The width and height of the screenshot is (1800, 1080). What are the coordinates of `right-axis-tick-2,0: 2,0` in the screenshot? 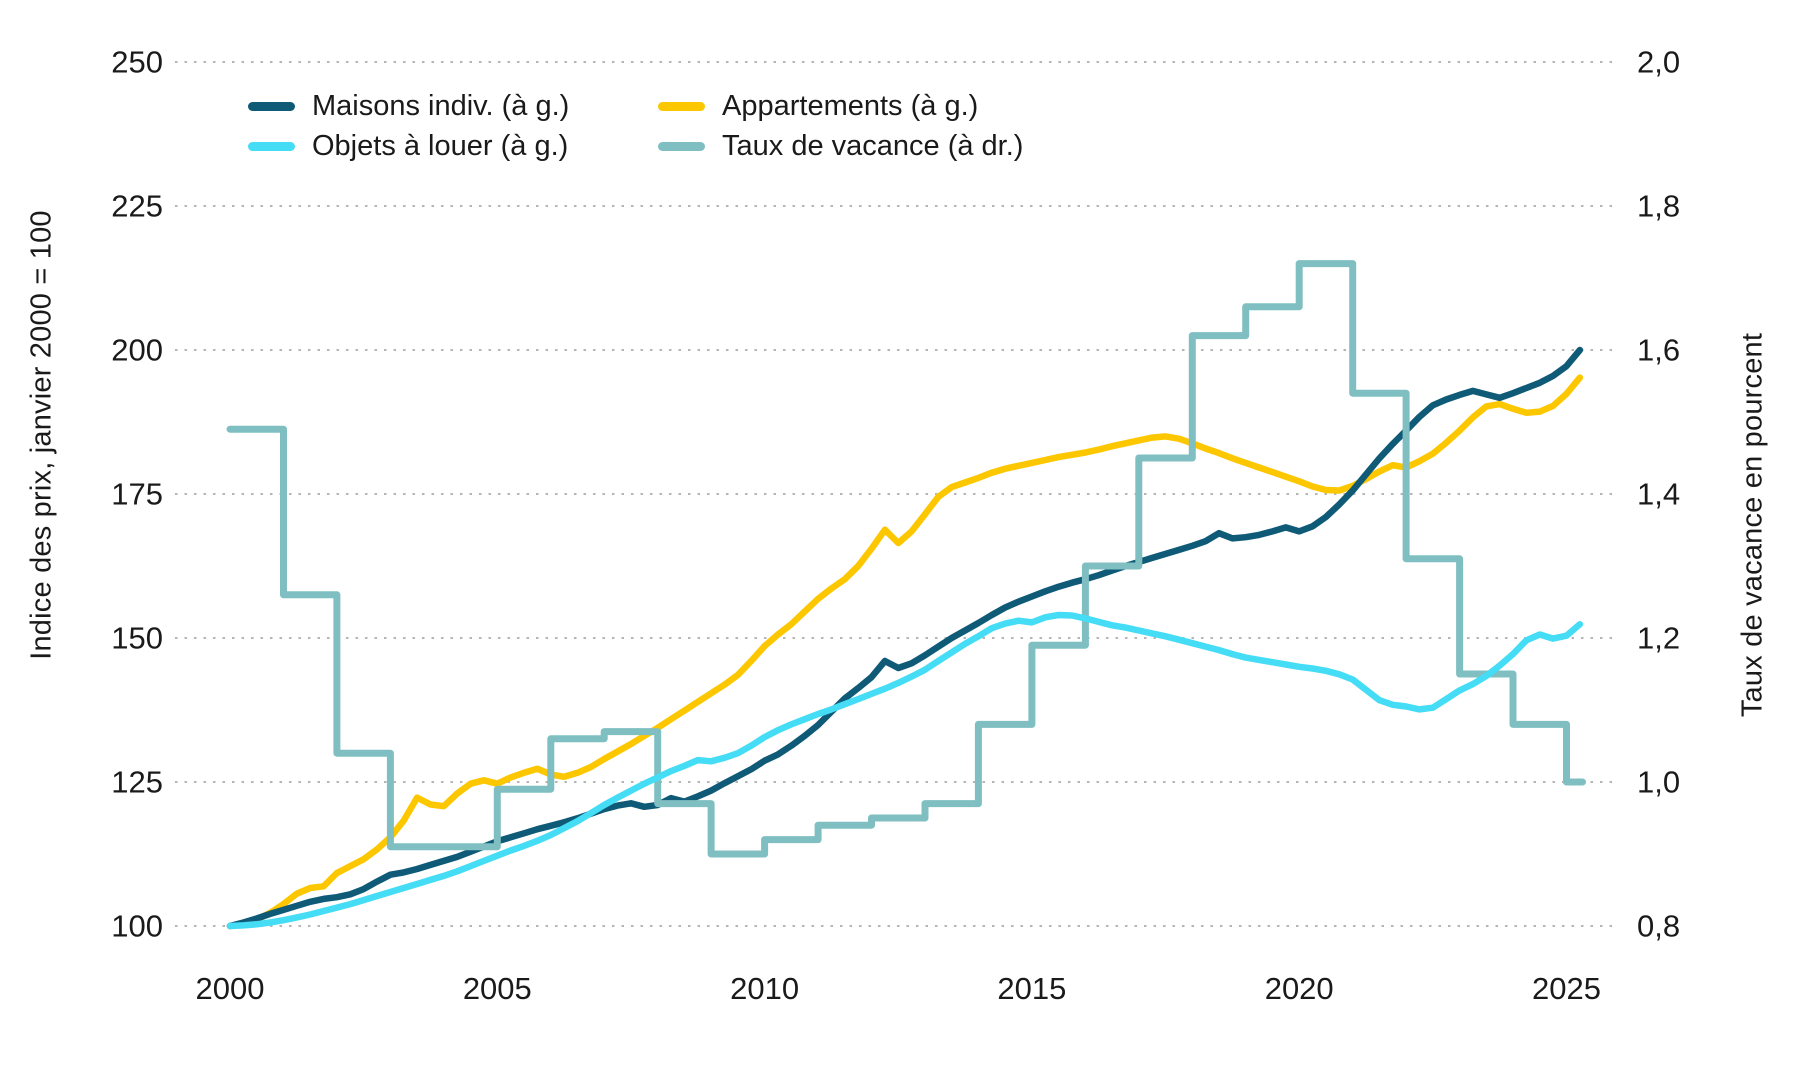 It's located at (1658, 62).